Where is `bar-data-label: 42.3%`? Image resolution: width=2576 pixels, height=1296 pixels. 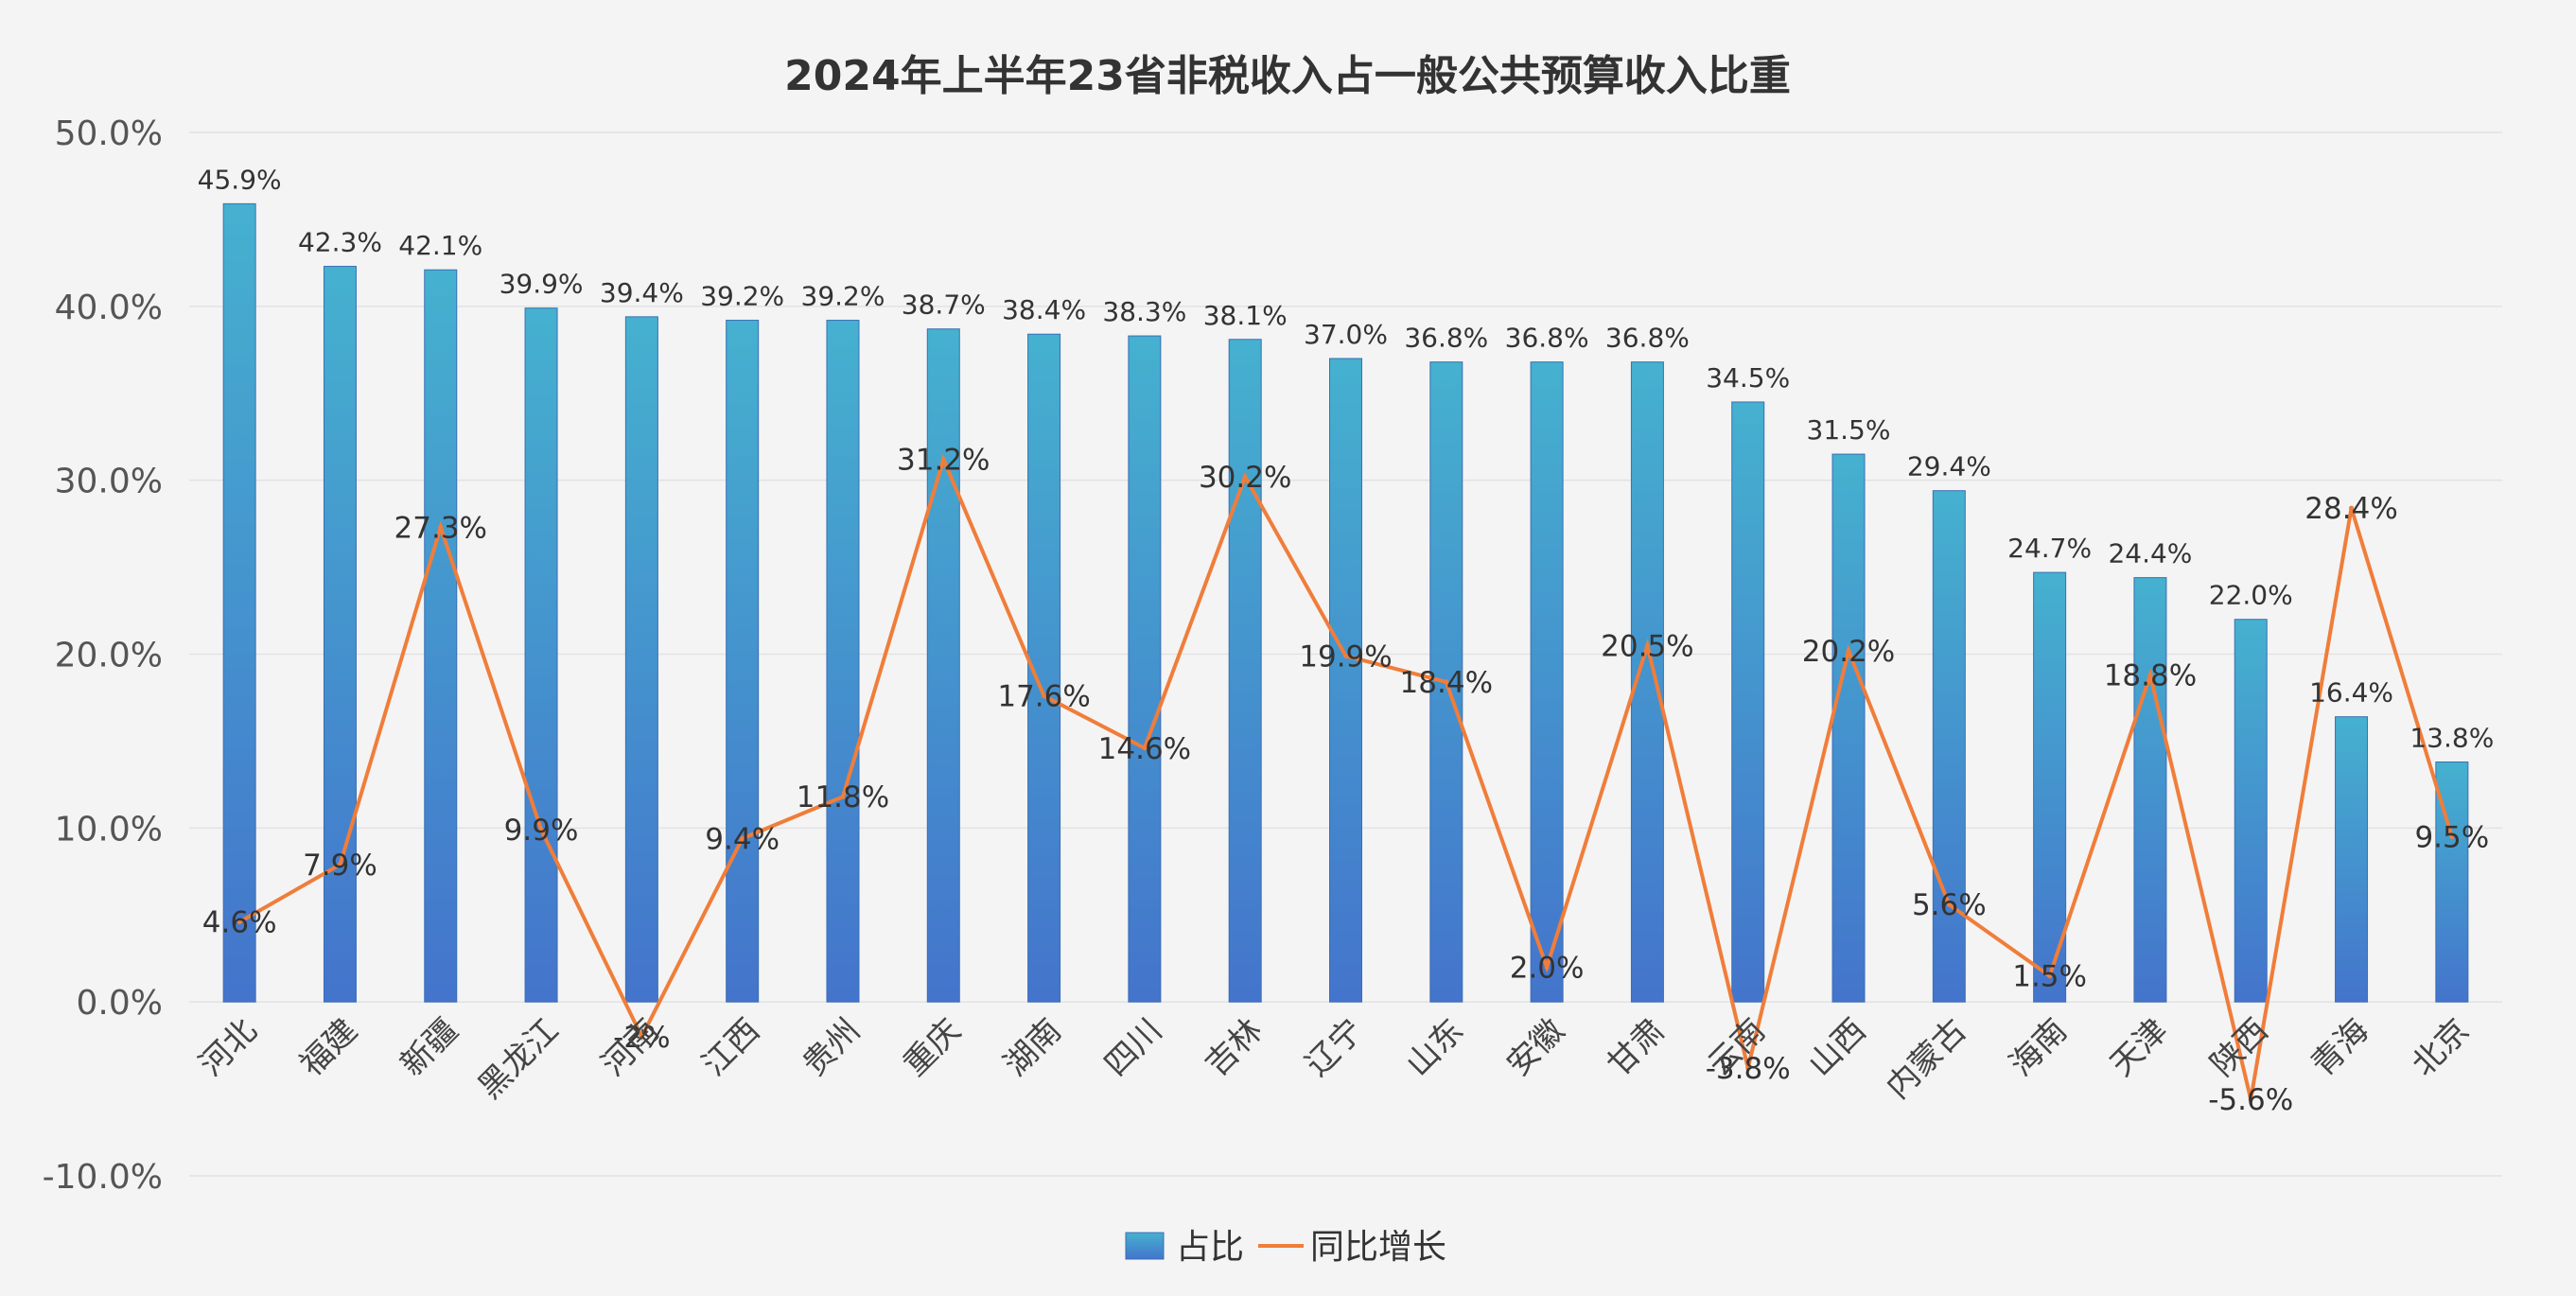 bar-data-label: 42.3% is located at coordinates (340, 242).